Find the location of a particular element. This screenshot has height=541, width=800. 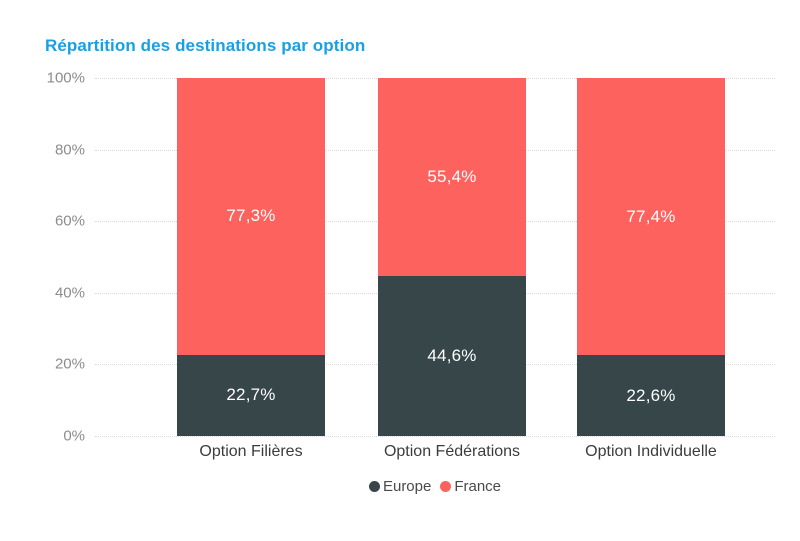

legend-item-europe: Europe is located at coordinates (400, 486).